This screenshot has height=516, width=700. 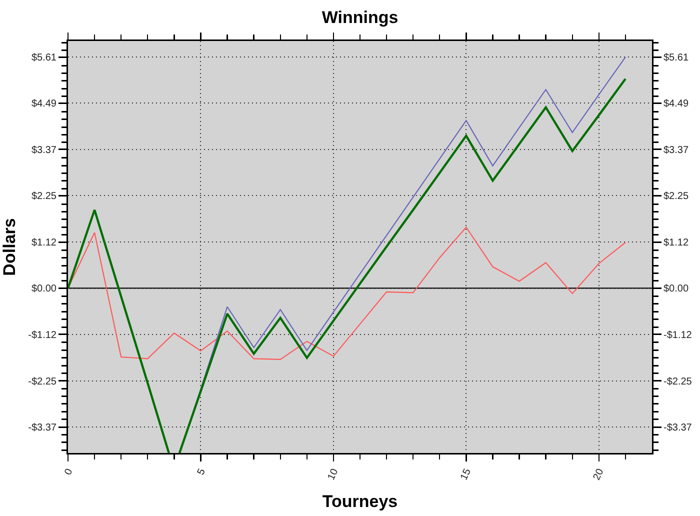 What do you see at coordinates (598, 474) in the screenshot?
I see `x-tick-label: 20` at bounding box center [598, 474].